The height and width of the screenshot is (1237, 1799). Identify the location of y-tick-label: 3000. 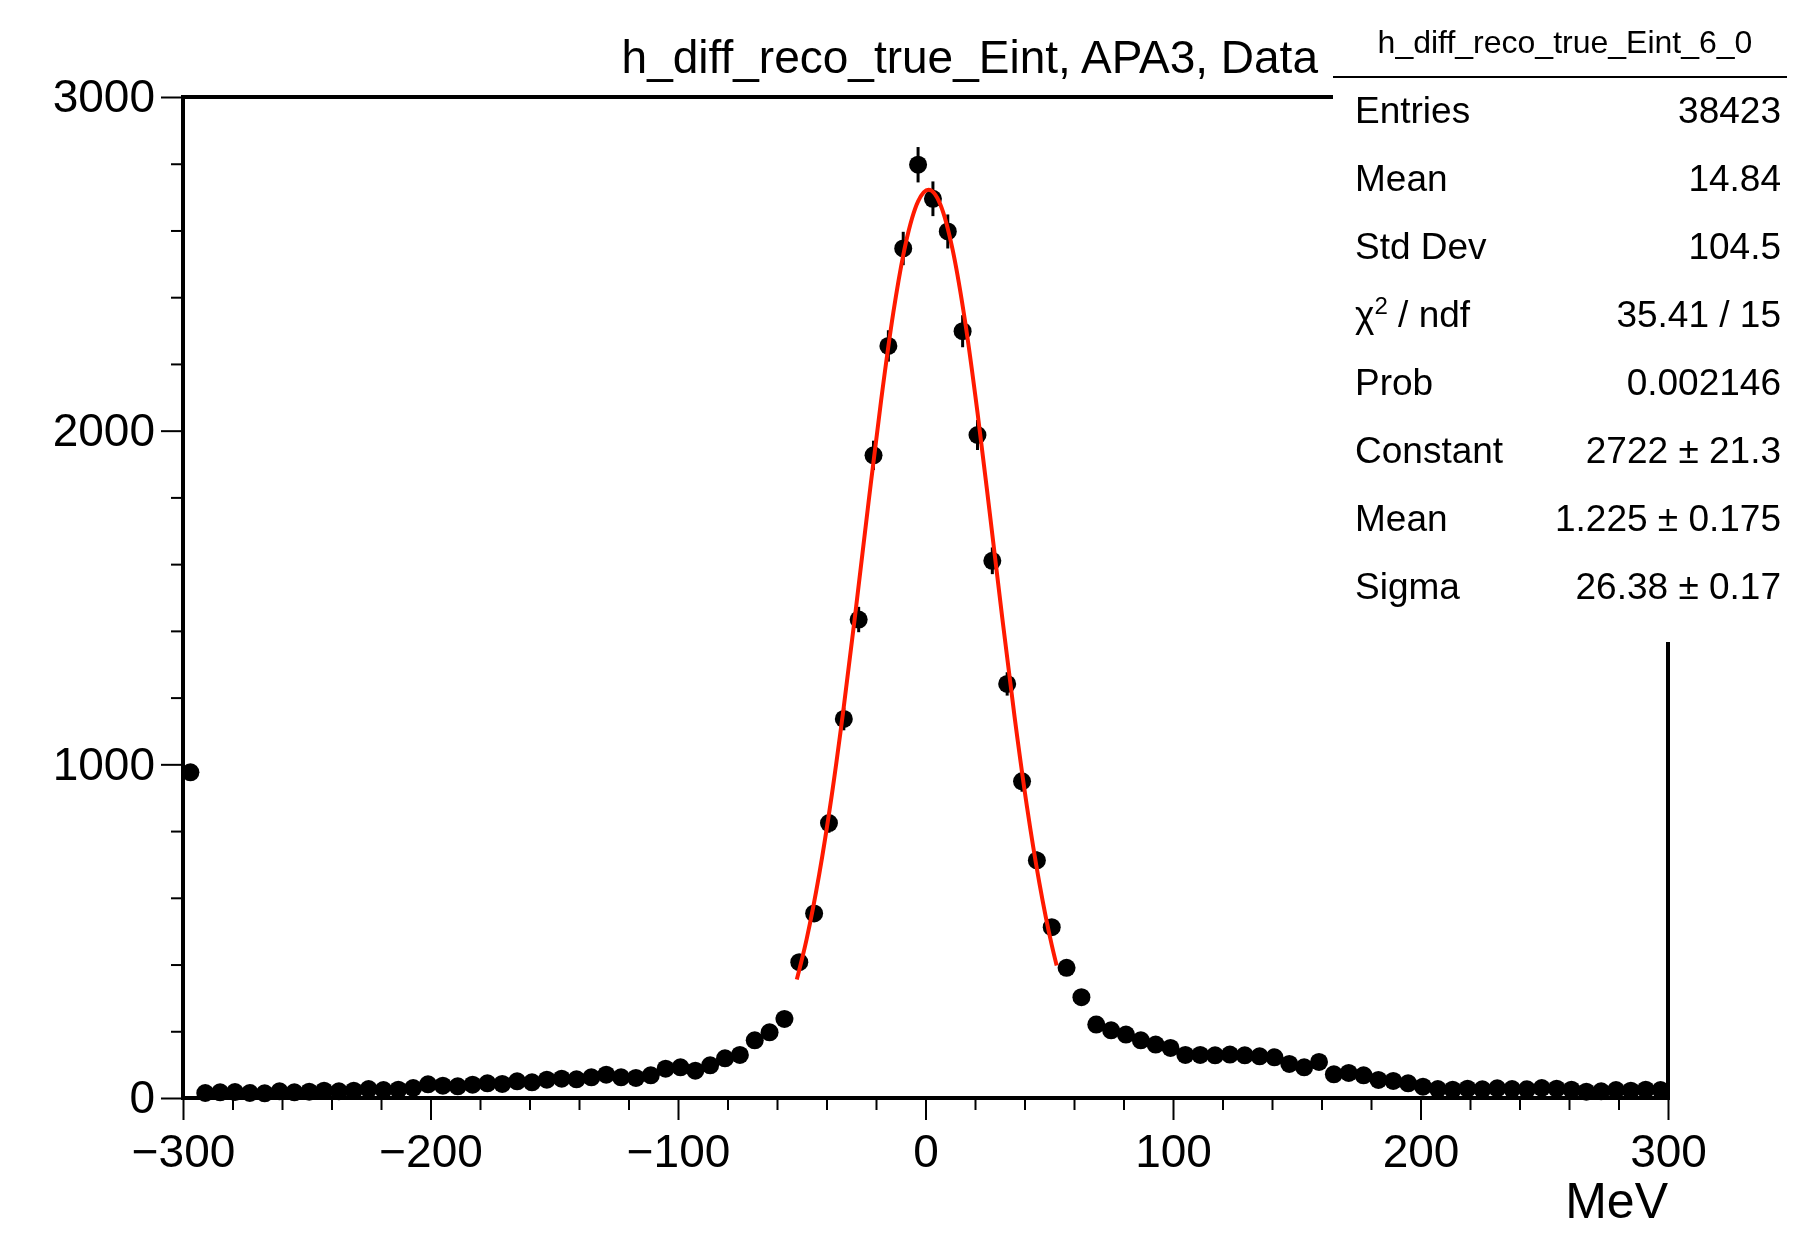
(103, 96).